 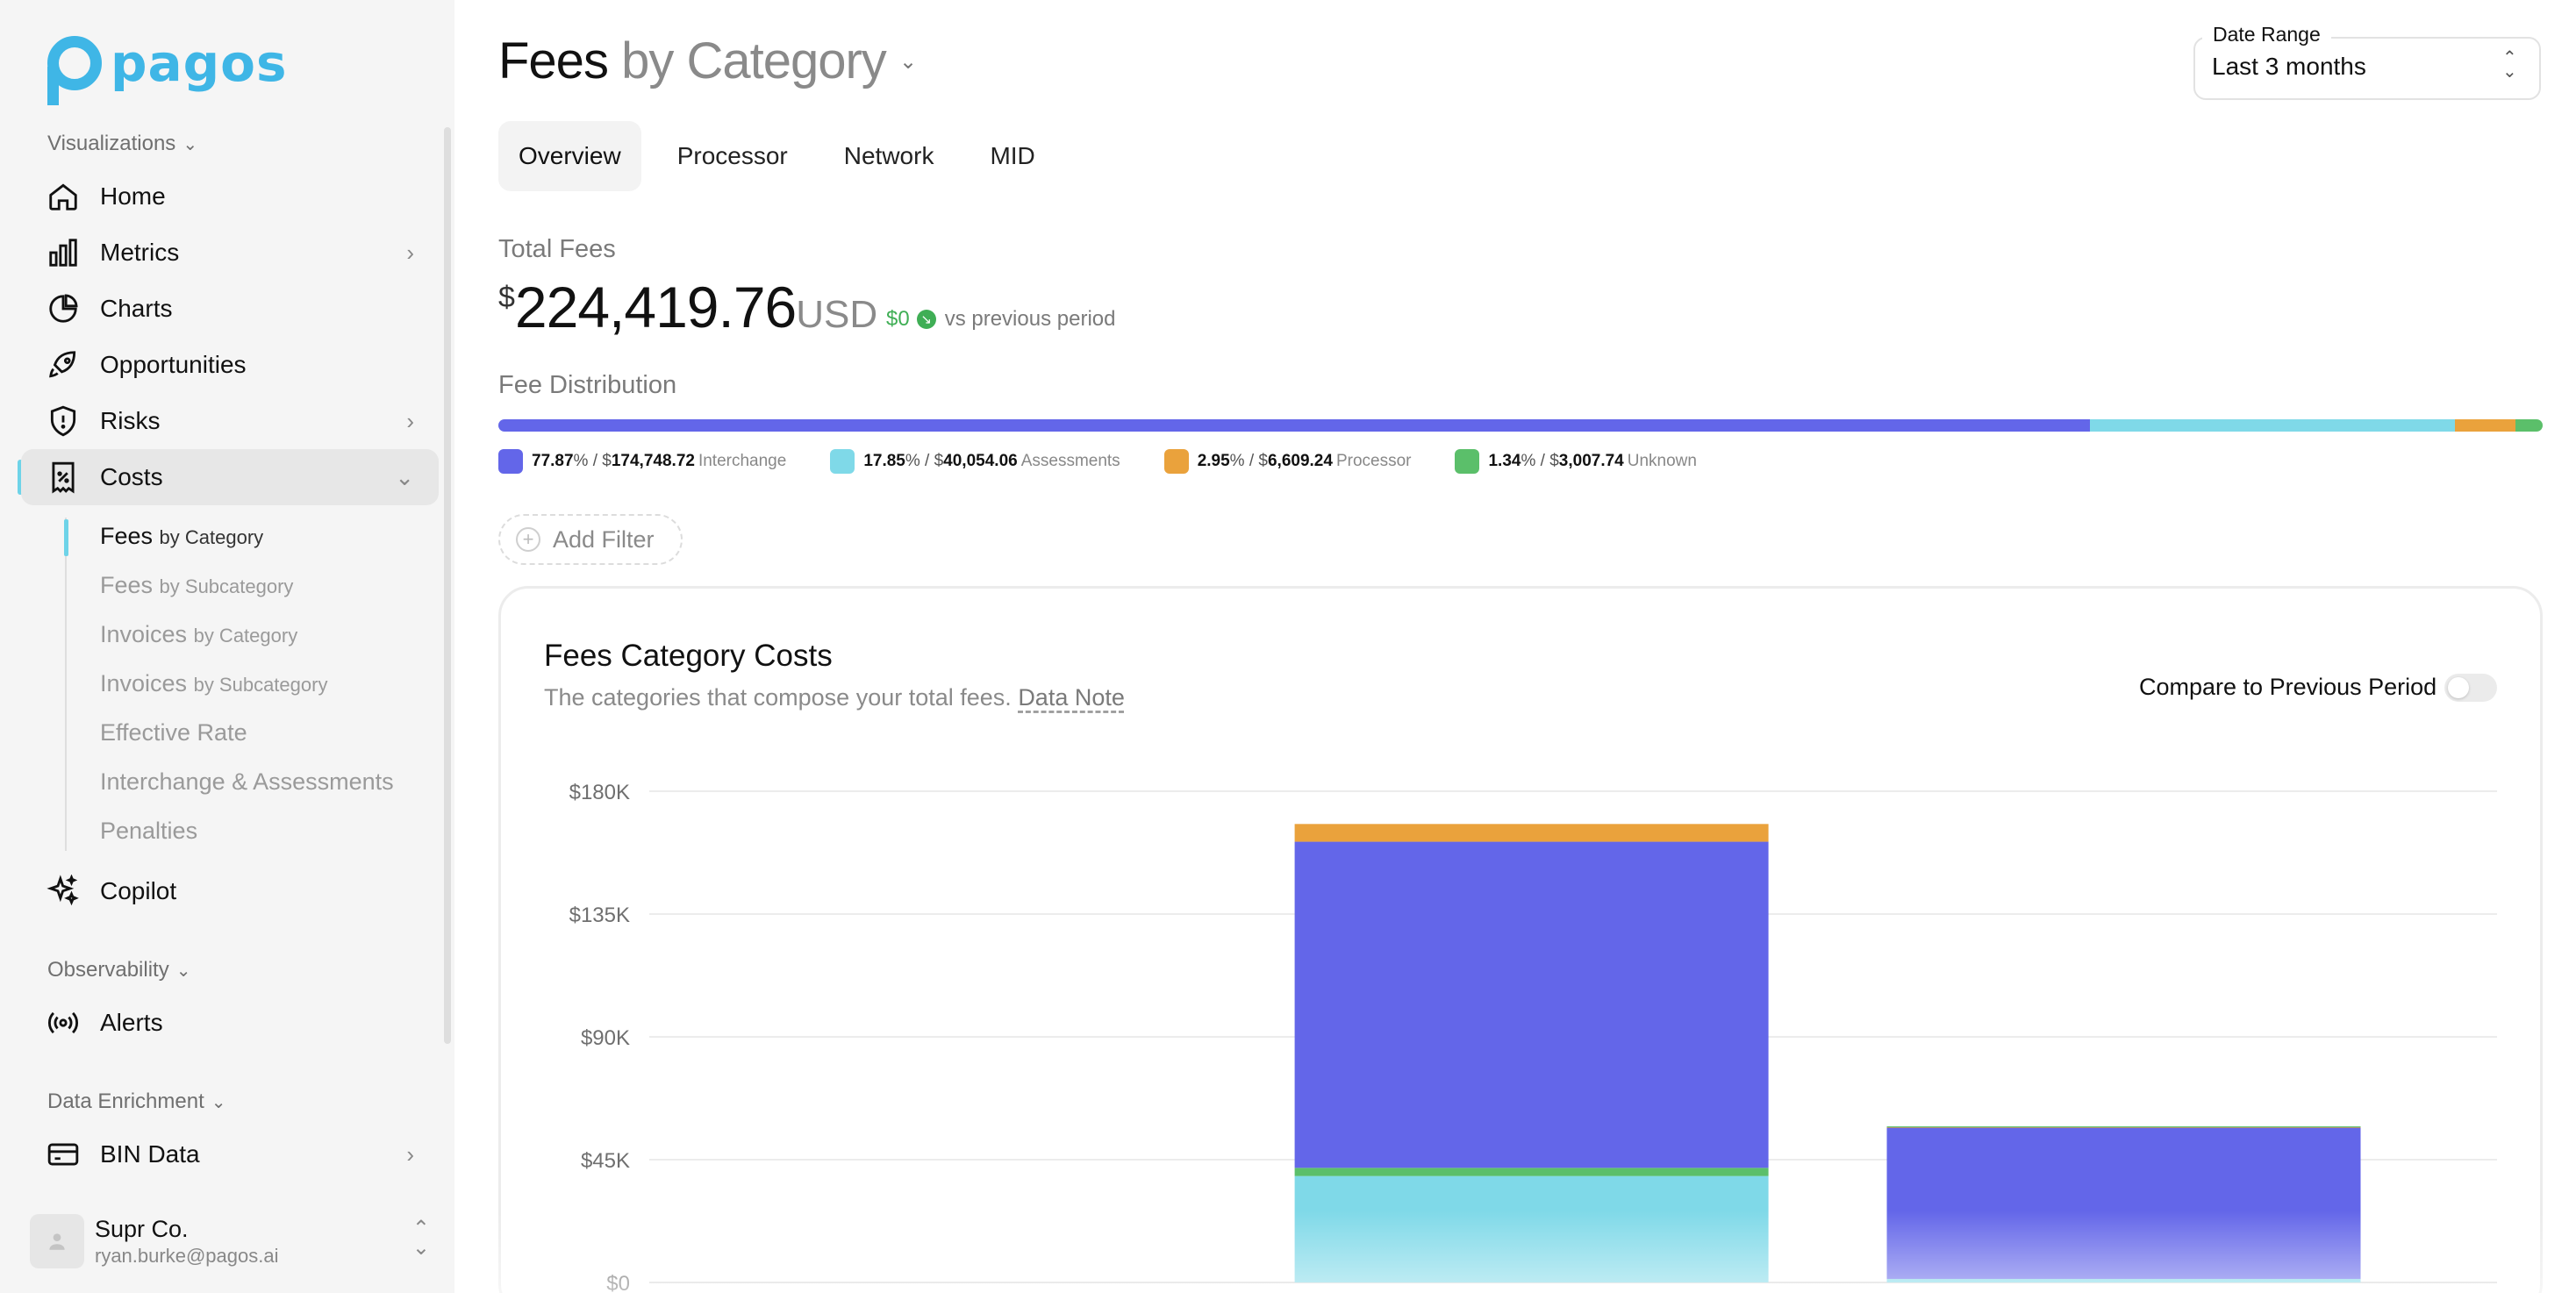 I want to click on submenu-label: Invoices, so click(x=144, y=634).